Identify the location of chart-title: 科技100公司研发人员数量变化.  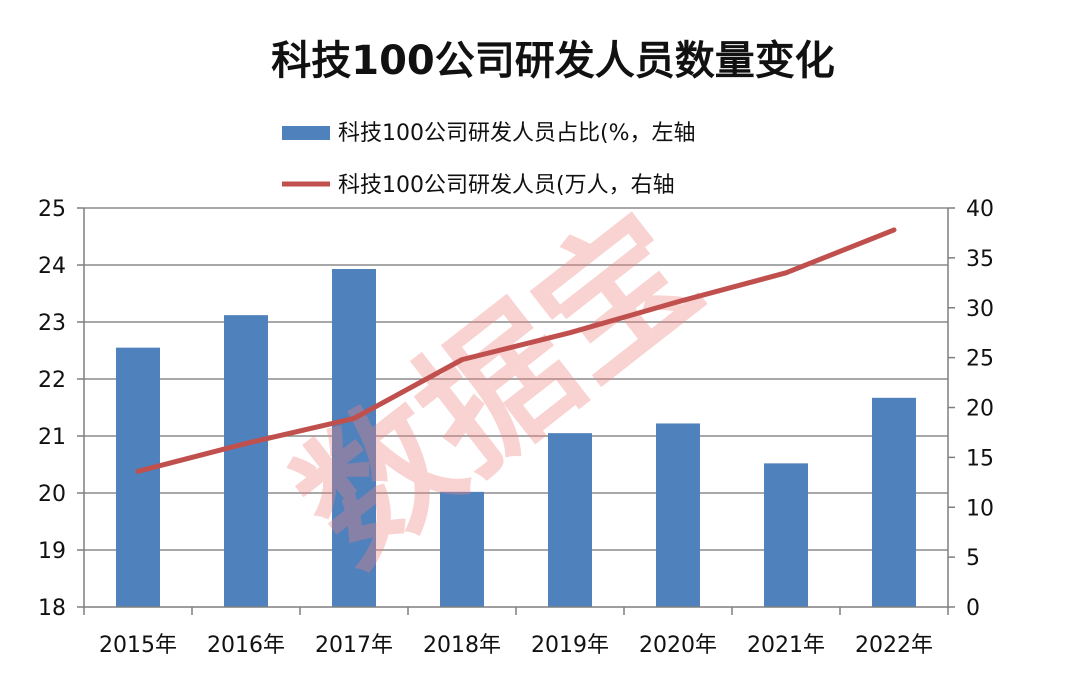
(553, 61).